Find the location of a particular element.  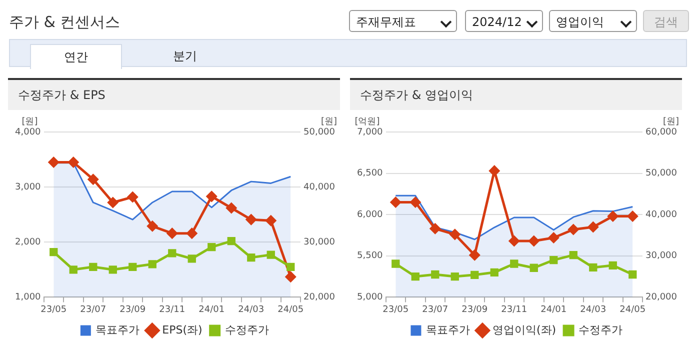

legend-label: 영업이익(좌) is located at coordinates (524, 329).